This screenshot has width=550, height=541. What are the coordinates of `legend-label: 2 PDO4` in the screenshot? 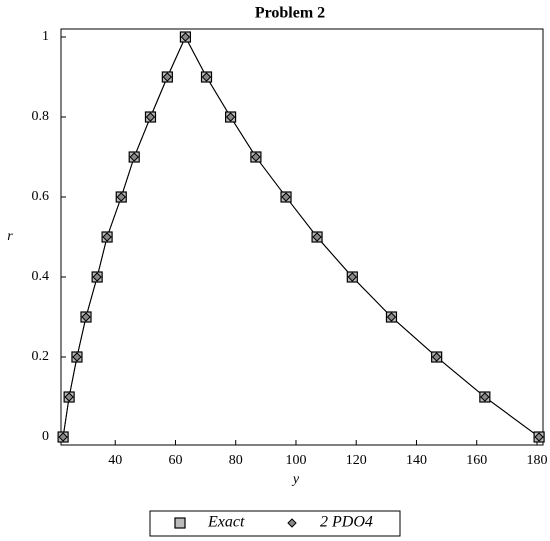 It's located at (346, 522).